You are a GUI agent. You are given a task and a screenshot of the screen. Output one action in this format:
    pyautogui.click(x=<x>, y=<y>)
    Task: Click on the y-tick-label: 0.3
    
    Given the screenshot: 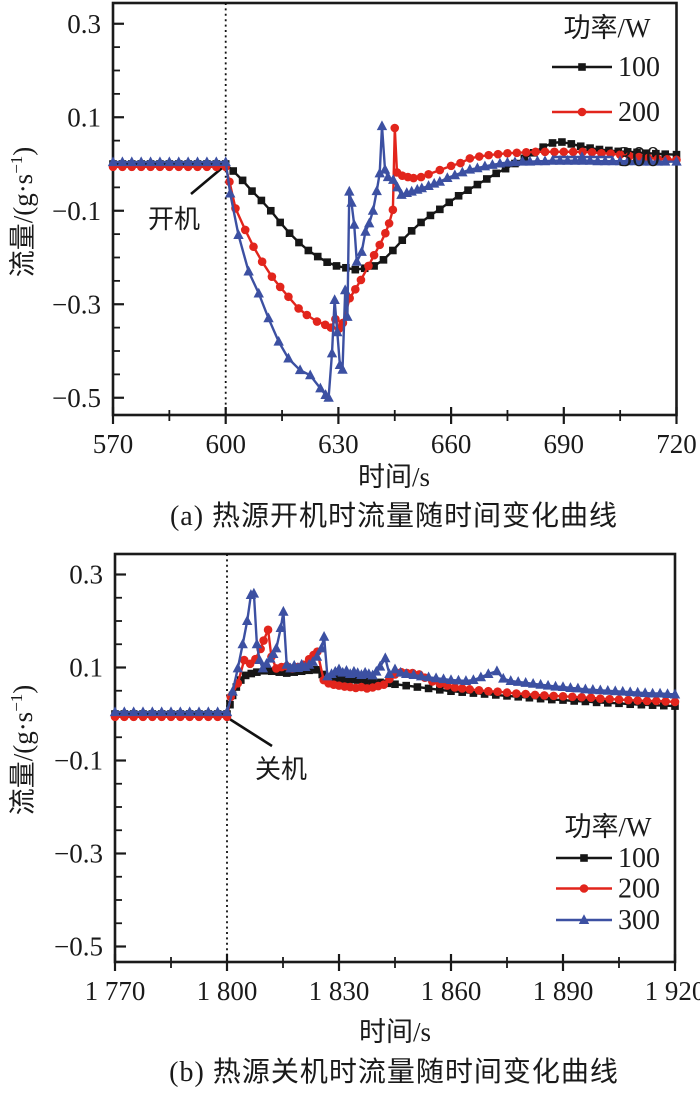 What is the action you would take?
    pyautogui.click(x=86, y=575)
    